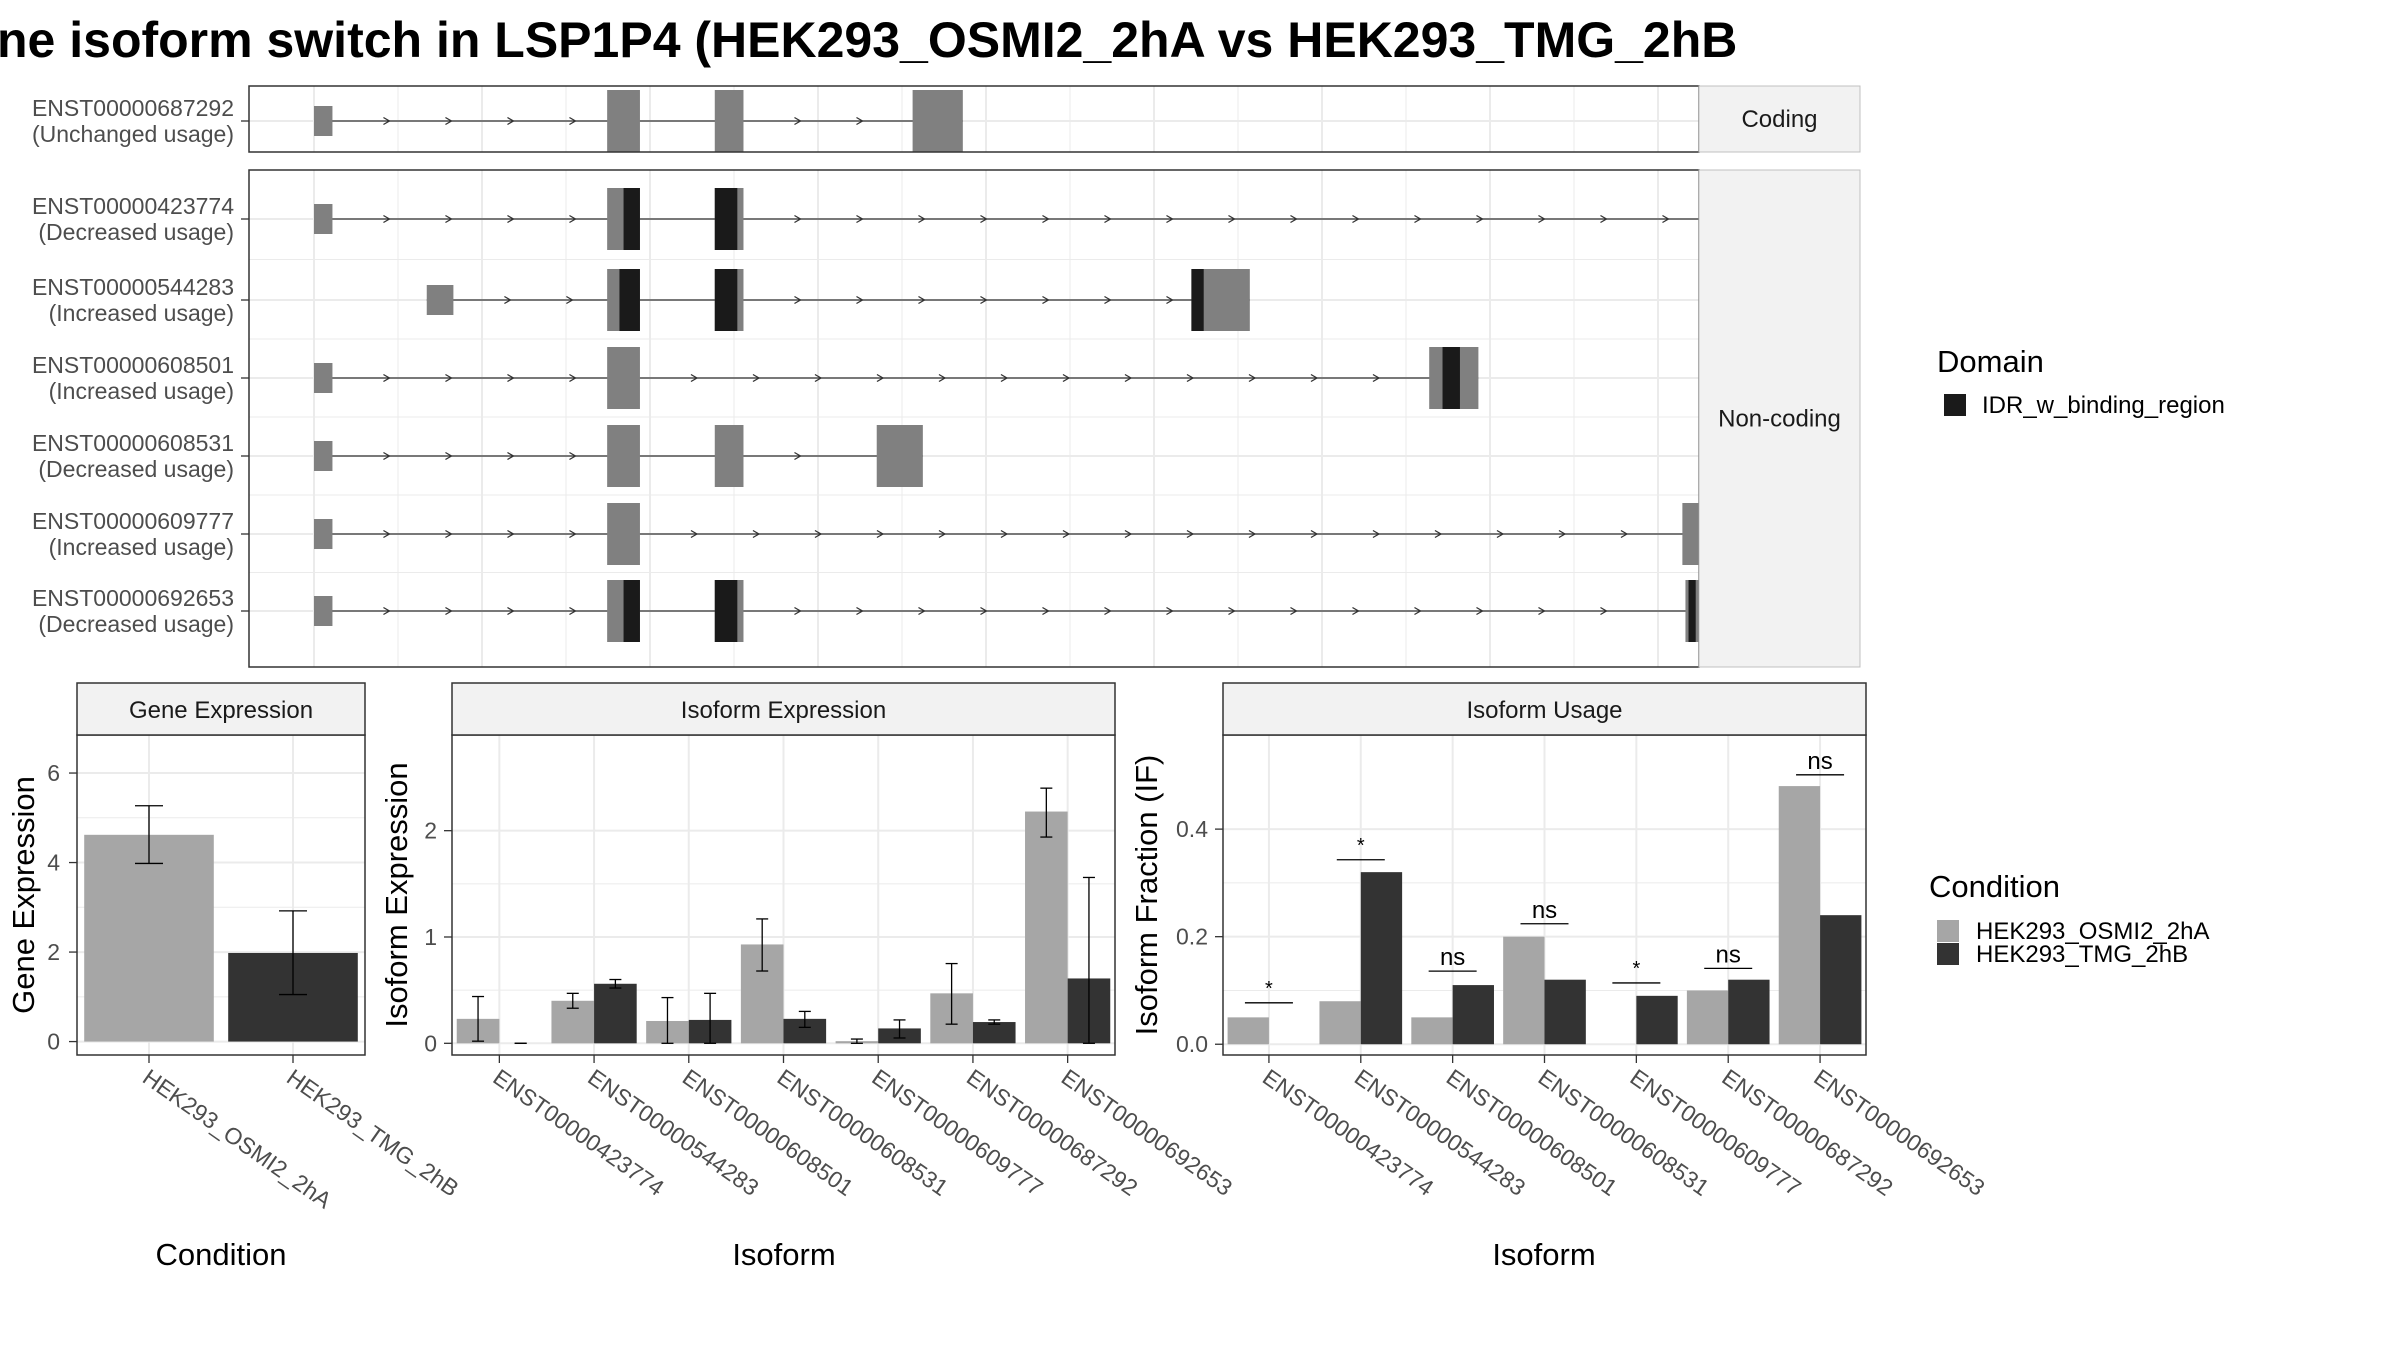 This screenshot has width=2400, height=1350. Describe the element at coordinates (133, 206) in the screenshot. I see `transcript-id-label: ENST00000423774` at that location.